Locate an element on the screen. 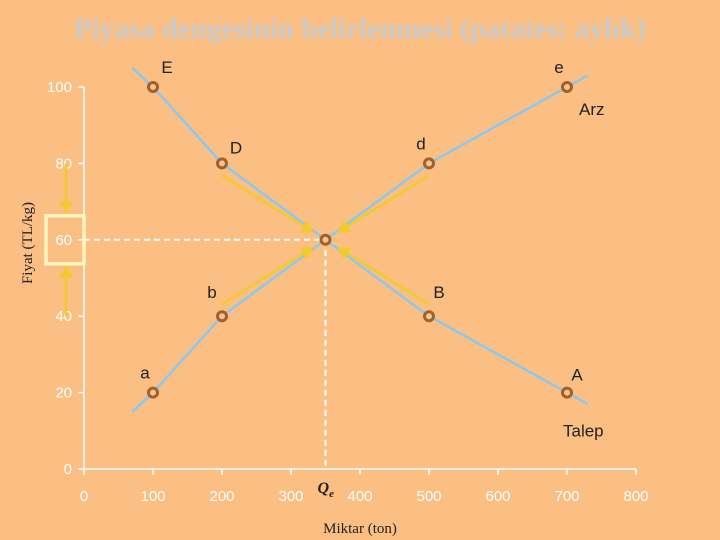  equilibrium-point is located at coordinates (325, 239).